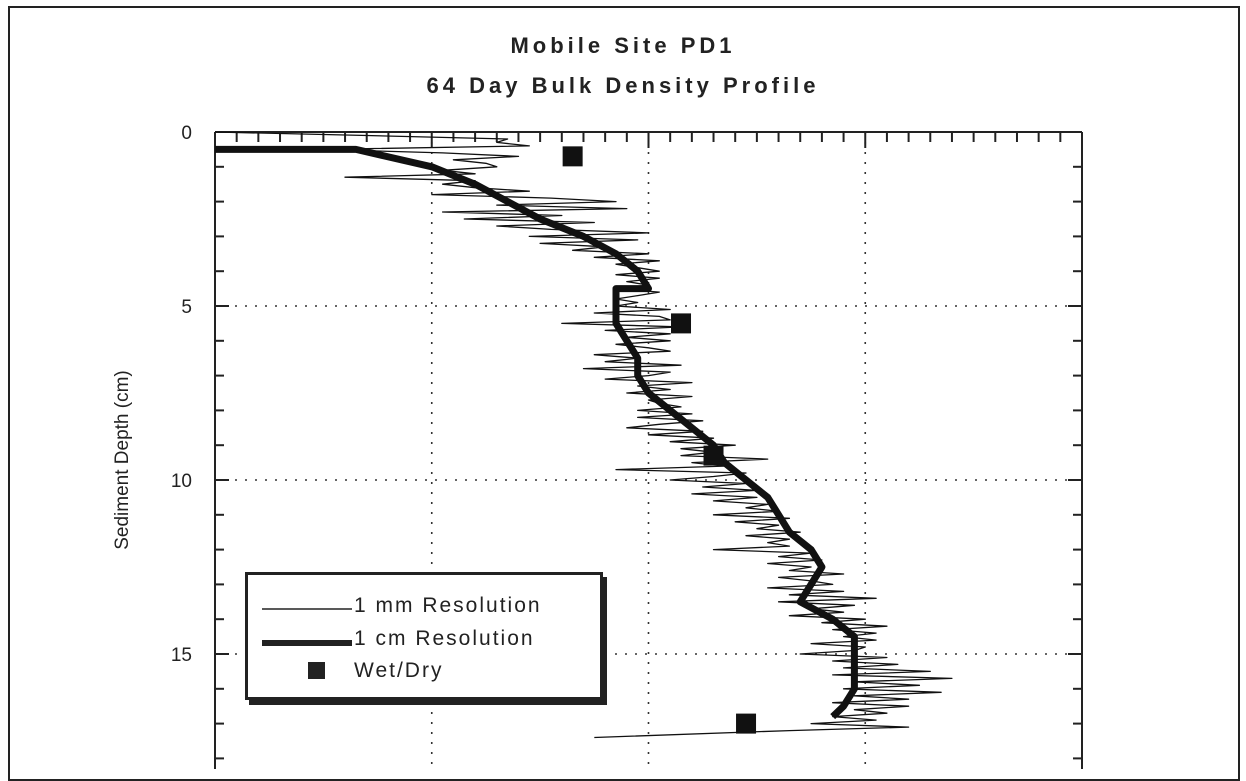 The width and height of the screenshot is (1246, 781). What do you see at coordinates (186, 307) in the screenshot?
I see `y-tick-label: 5` at bounding box center [186, 307].